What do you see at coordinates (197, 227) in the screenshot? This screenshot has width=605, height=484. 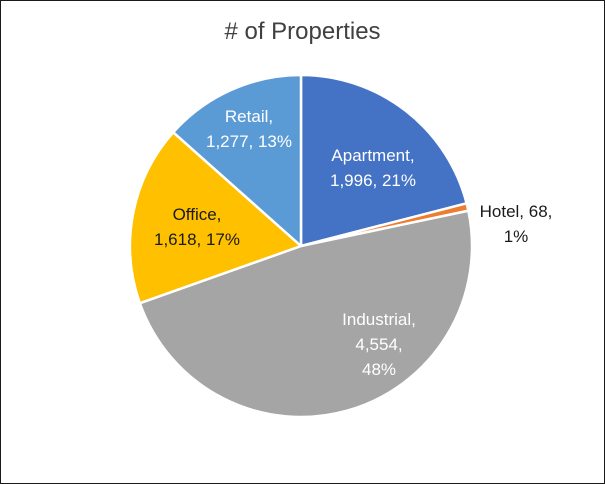 I see `data-label-office: Office, 1,618, 17%` at bounding box center [197, 227].